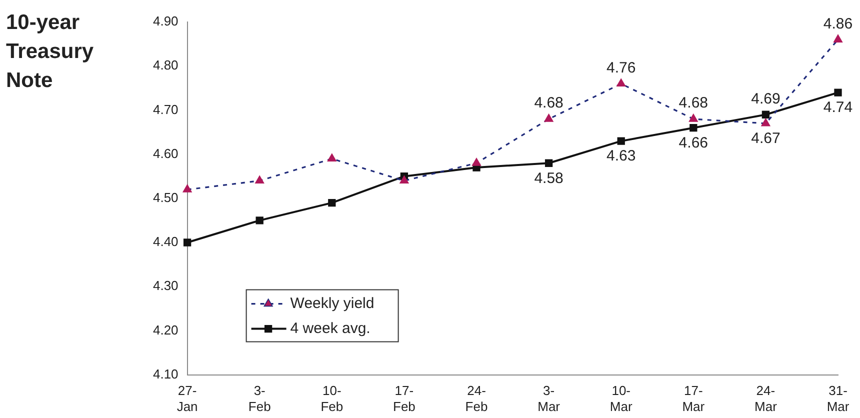 This screenshot has width=860, height=418. Describe the element at coordinates (766, 398) in the screenshot. I see `x-tick-label: 24-Mar` at that location.